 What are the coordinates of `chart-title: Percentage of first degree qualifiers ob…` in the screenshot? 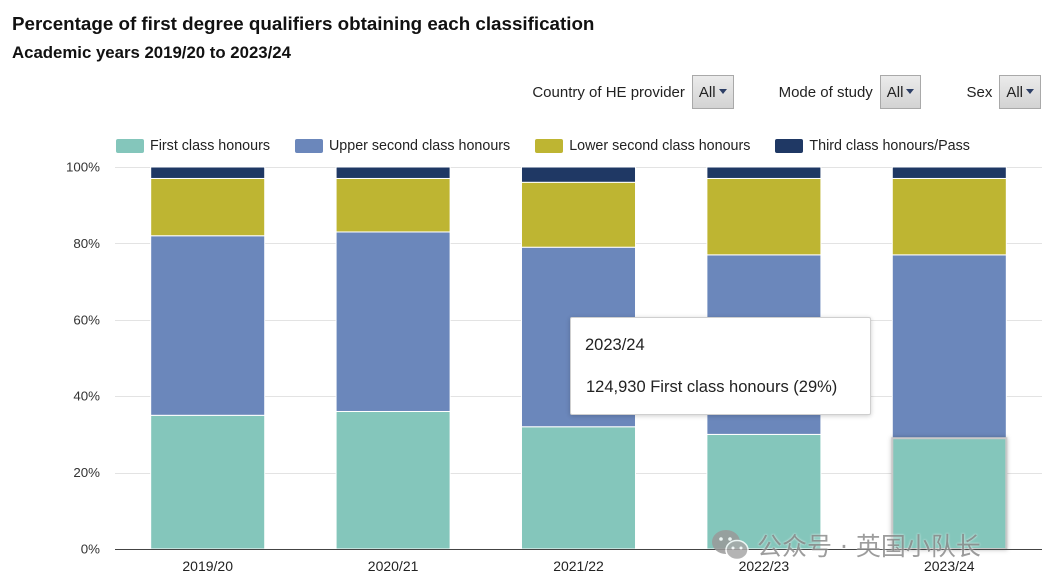 It's located at (303, 23).